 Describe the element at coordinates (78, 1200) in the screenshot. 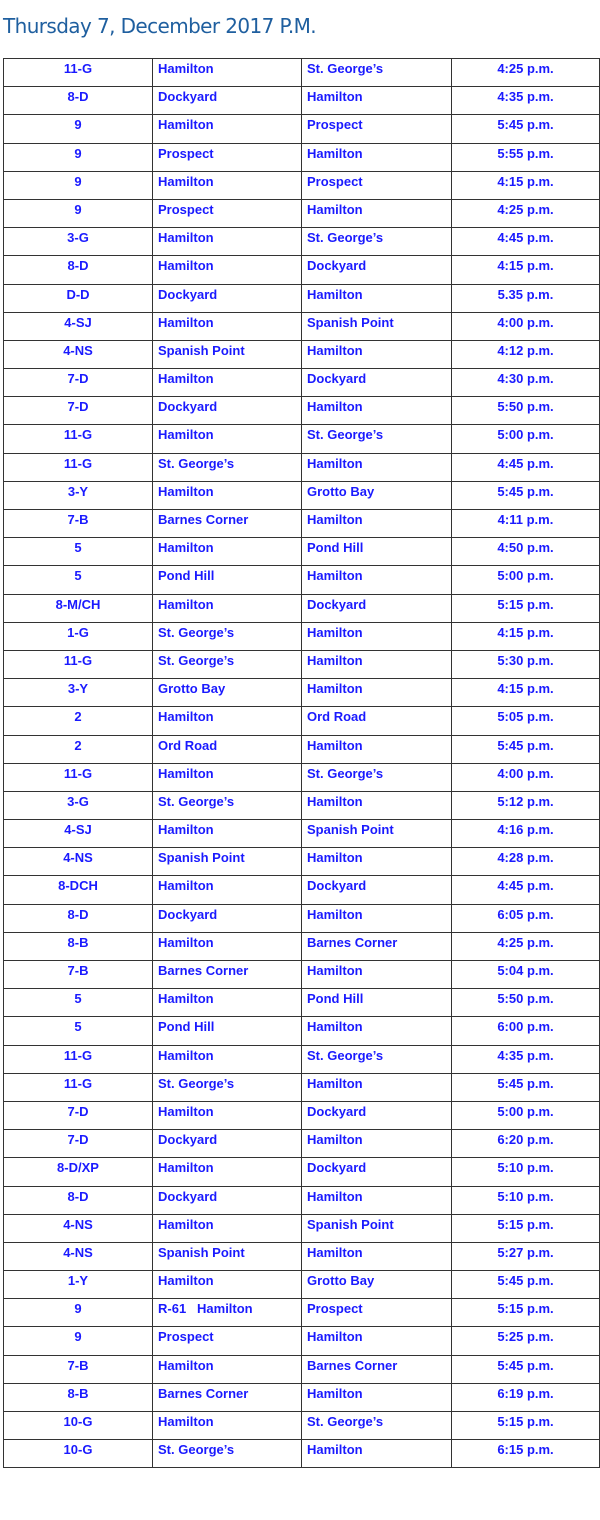

I see `route-cell: 8-D` at that location.